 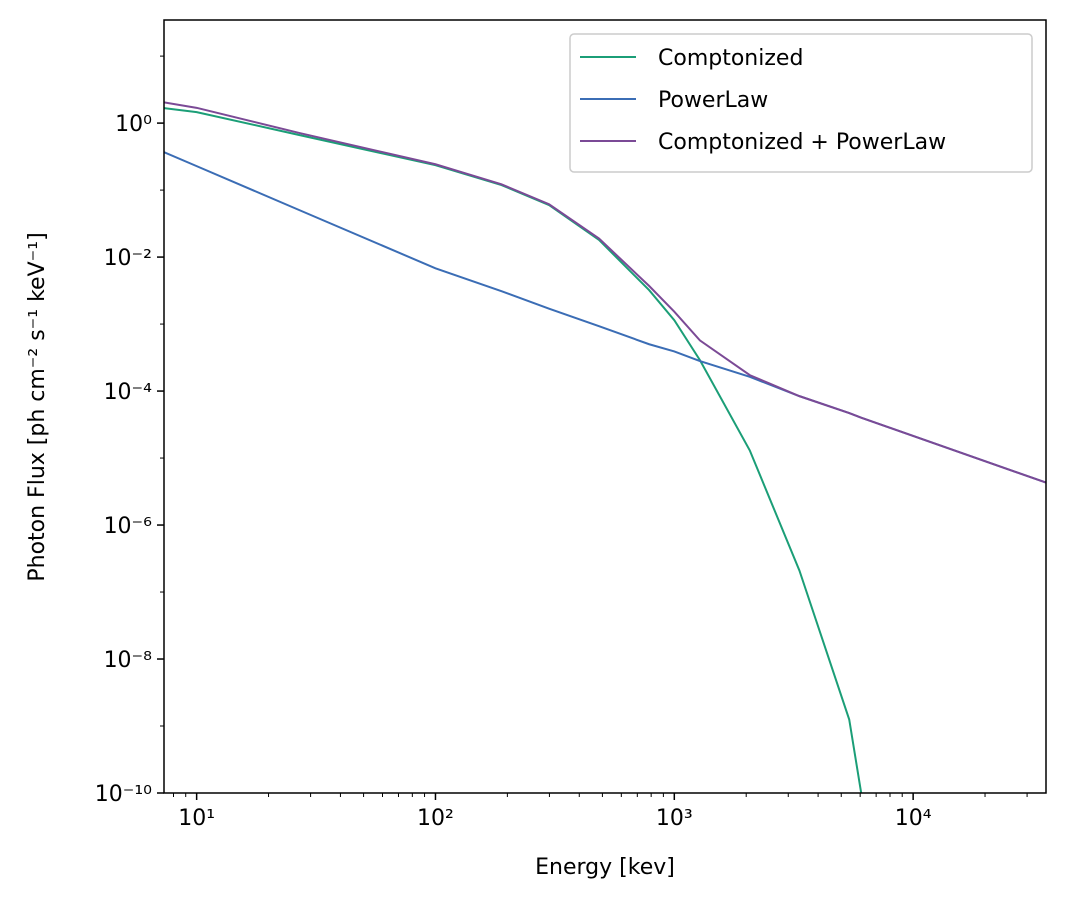 I want to click on x-tick-label: 10⁴, so click(x=913, y=818).